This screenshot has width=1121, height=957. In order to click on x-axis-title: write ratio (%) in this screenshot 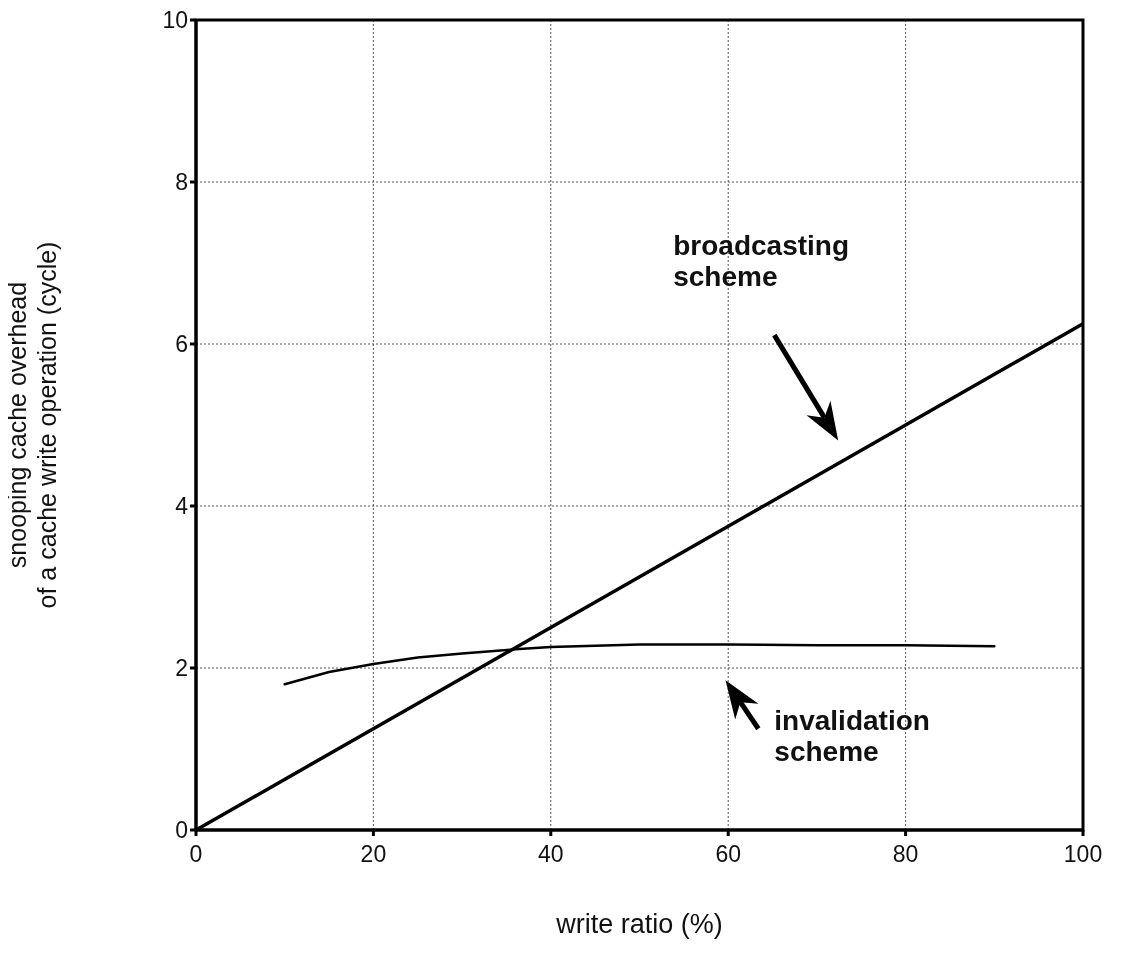, I will do `click(639, 924)`.